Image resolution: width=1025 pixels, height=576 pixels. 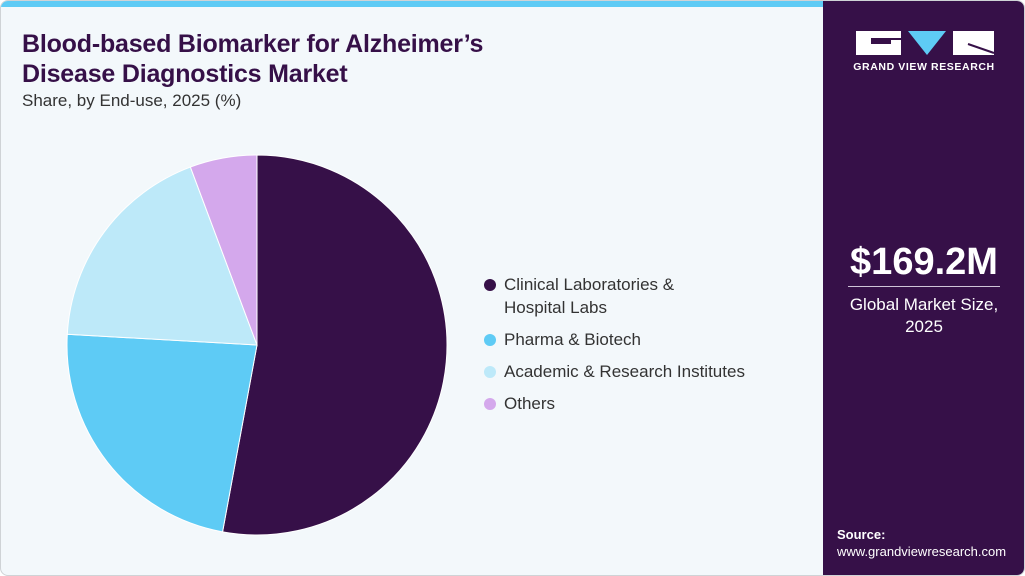 I want to click on pie-slice-others, so click(x=223, y=250).